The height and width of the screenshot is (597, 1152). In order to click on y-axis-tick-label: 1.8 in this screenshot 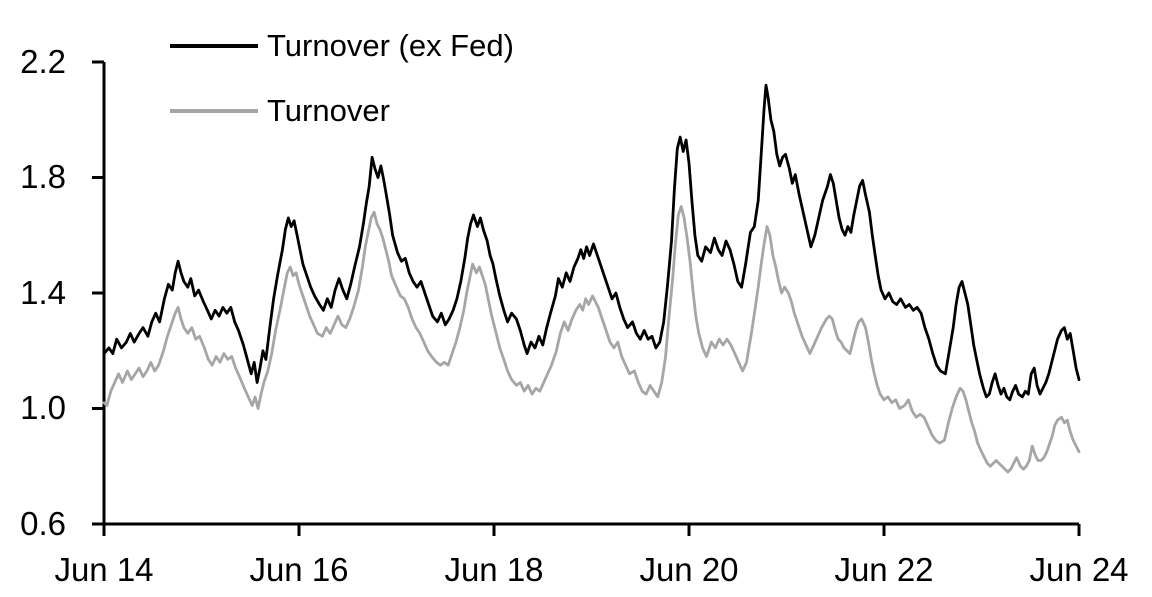, I will do `click(43, 176)`.